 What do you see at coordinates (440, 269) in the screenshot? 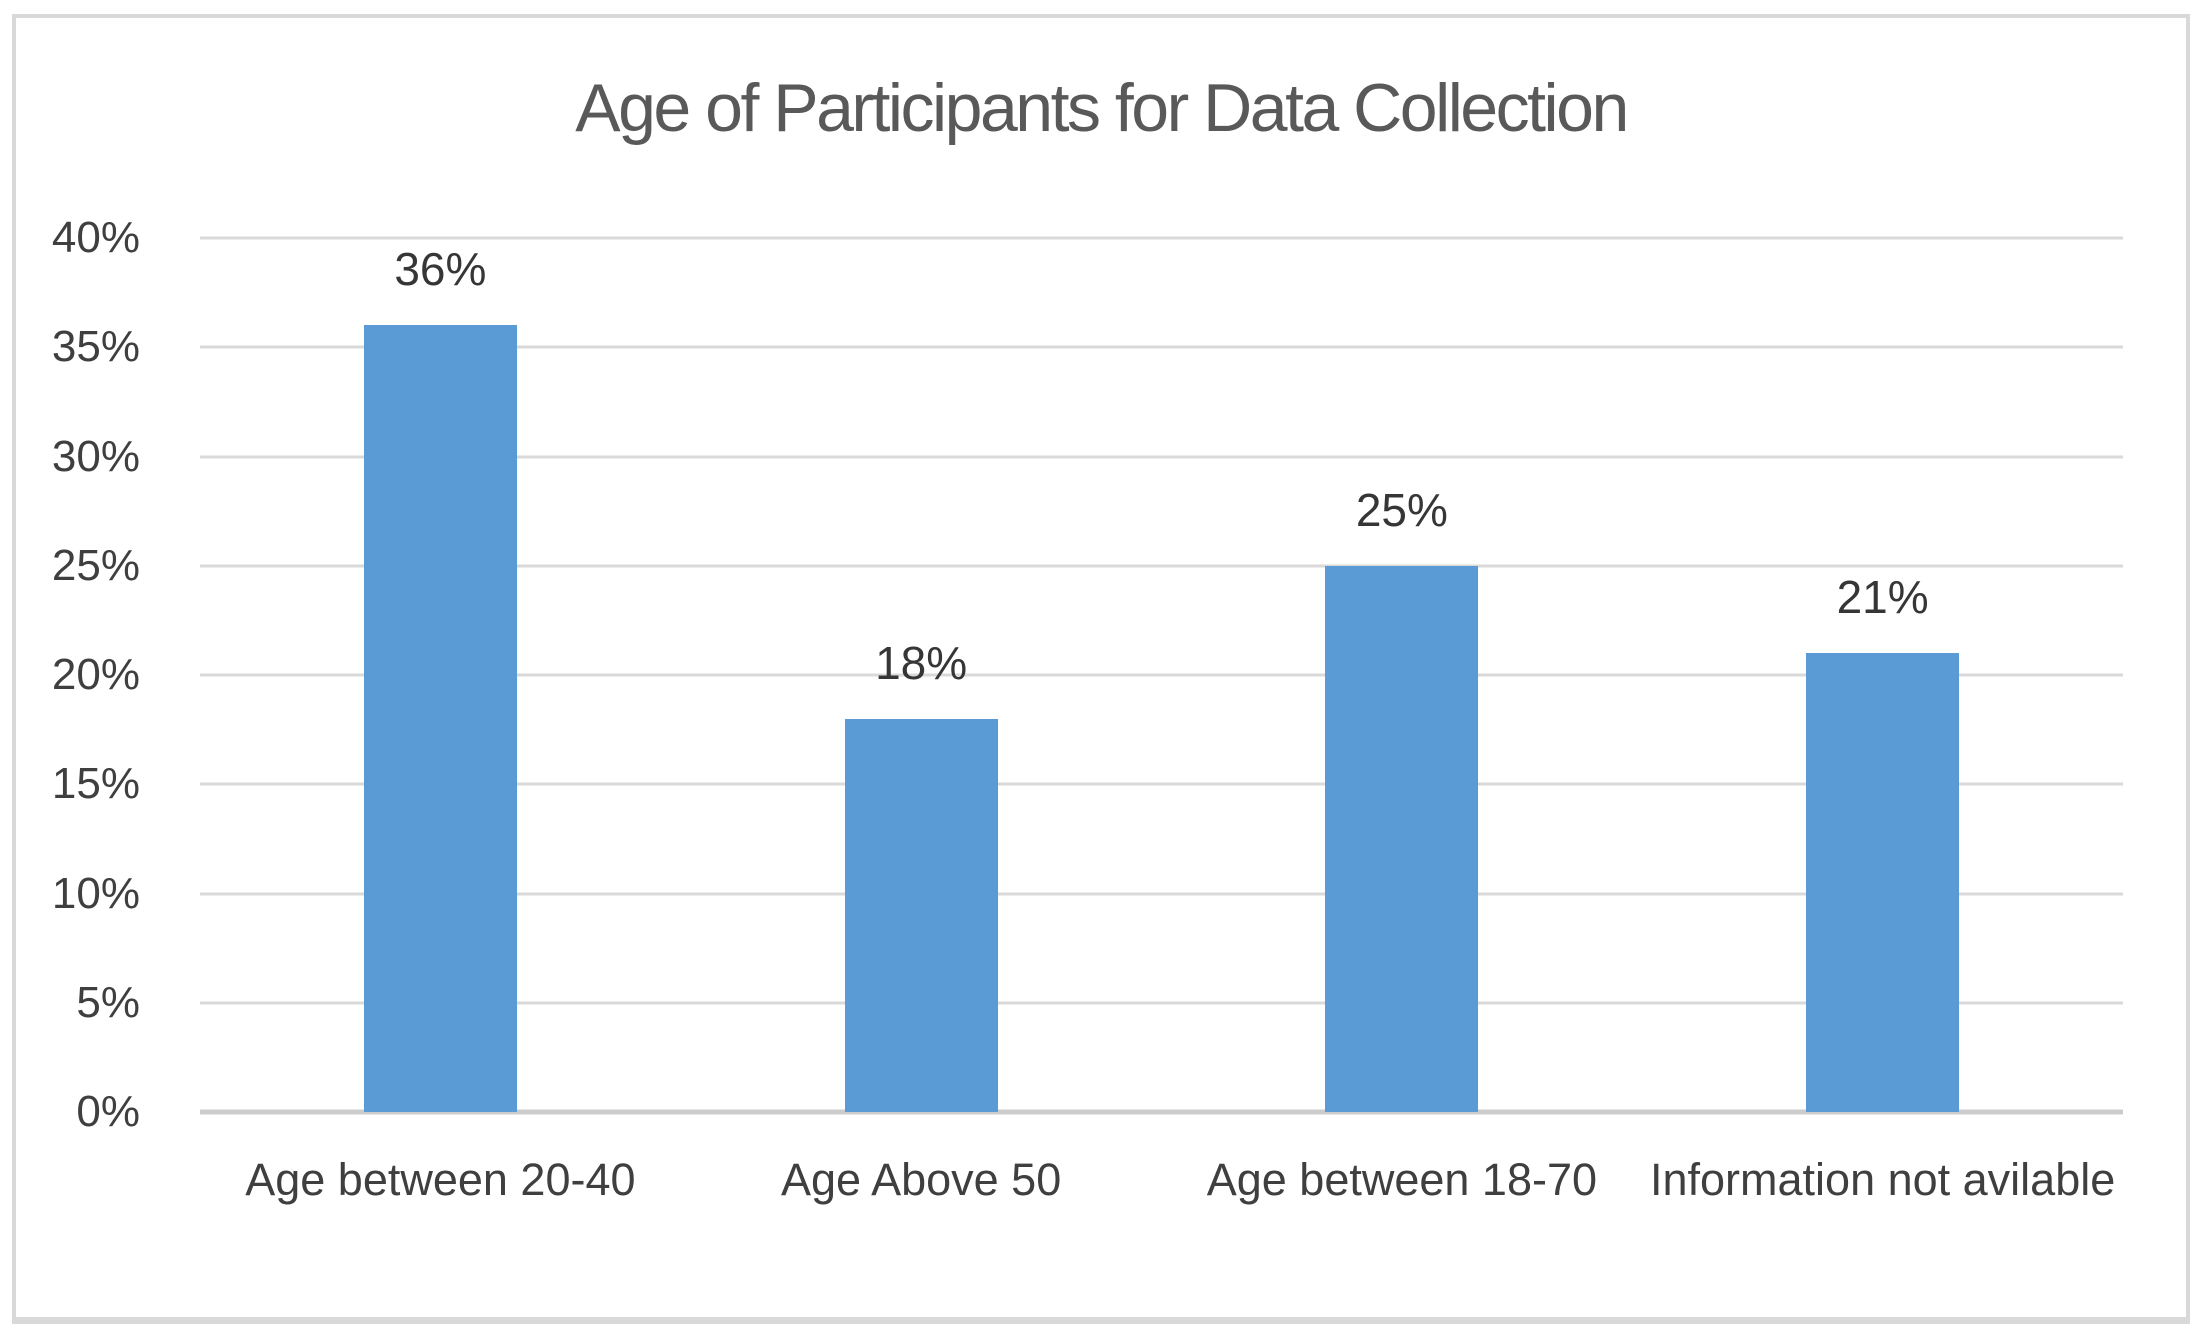
I see `bar-data-label: 36%` at bounding box center [440, 269].